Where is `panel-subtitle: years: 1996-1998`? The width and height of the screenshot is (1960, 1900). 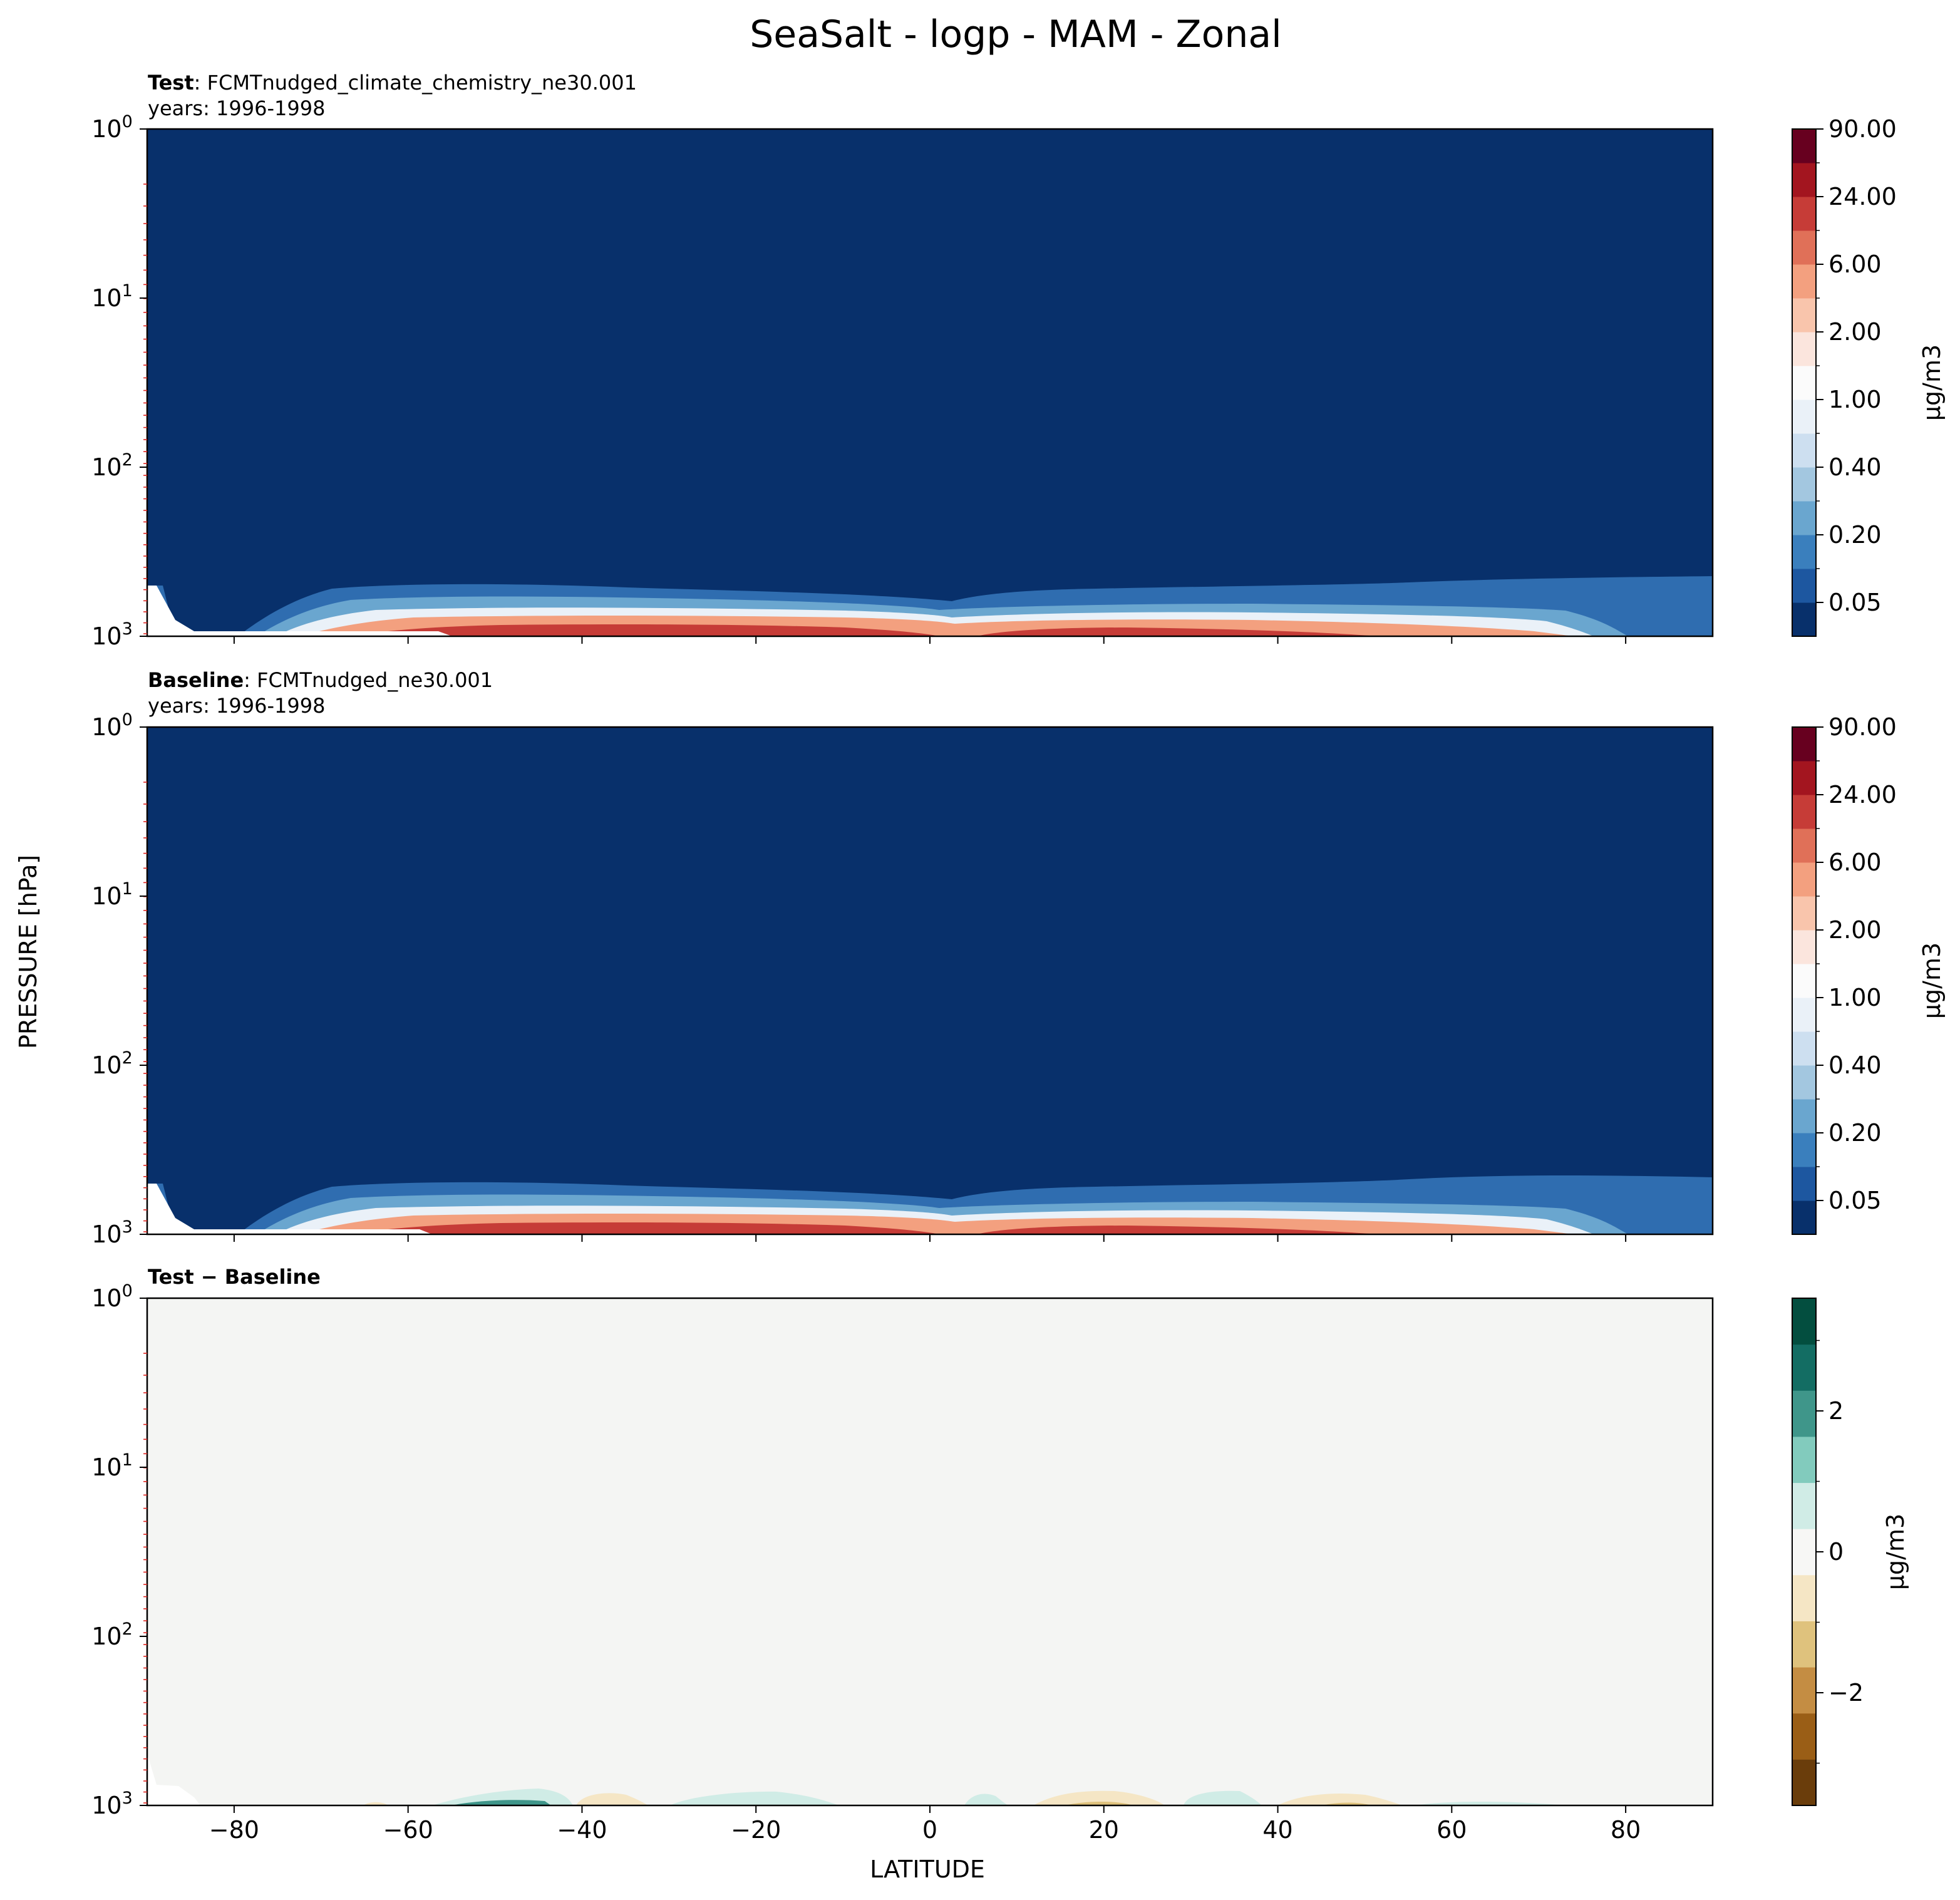
panel-subtitle: years: 1996-1998 is located at coordinates (236, 108).